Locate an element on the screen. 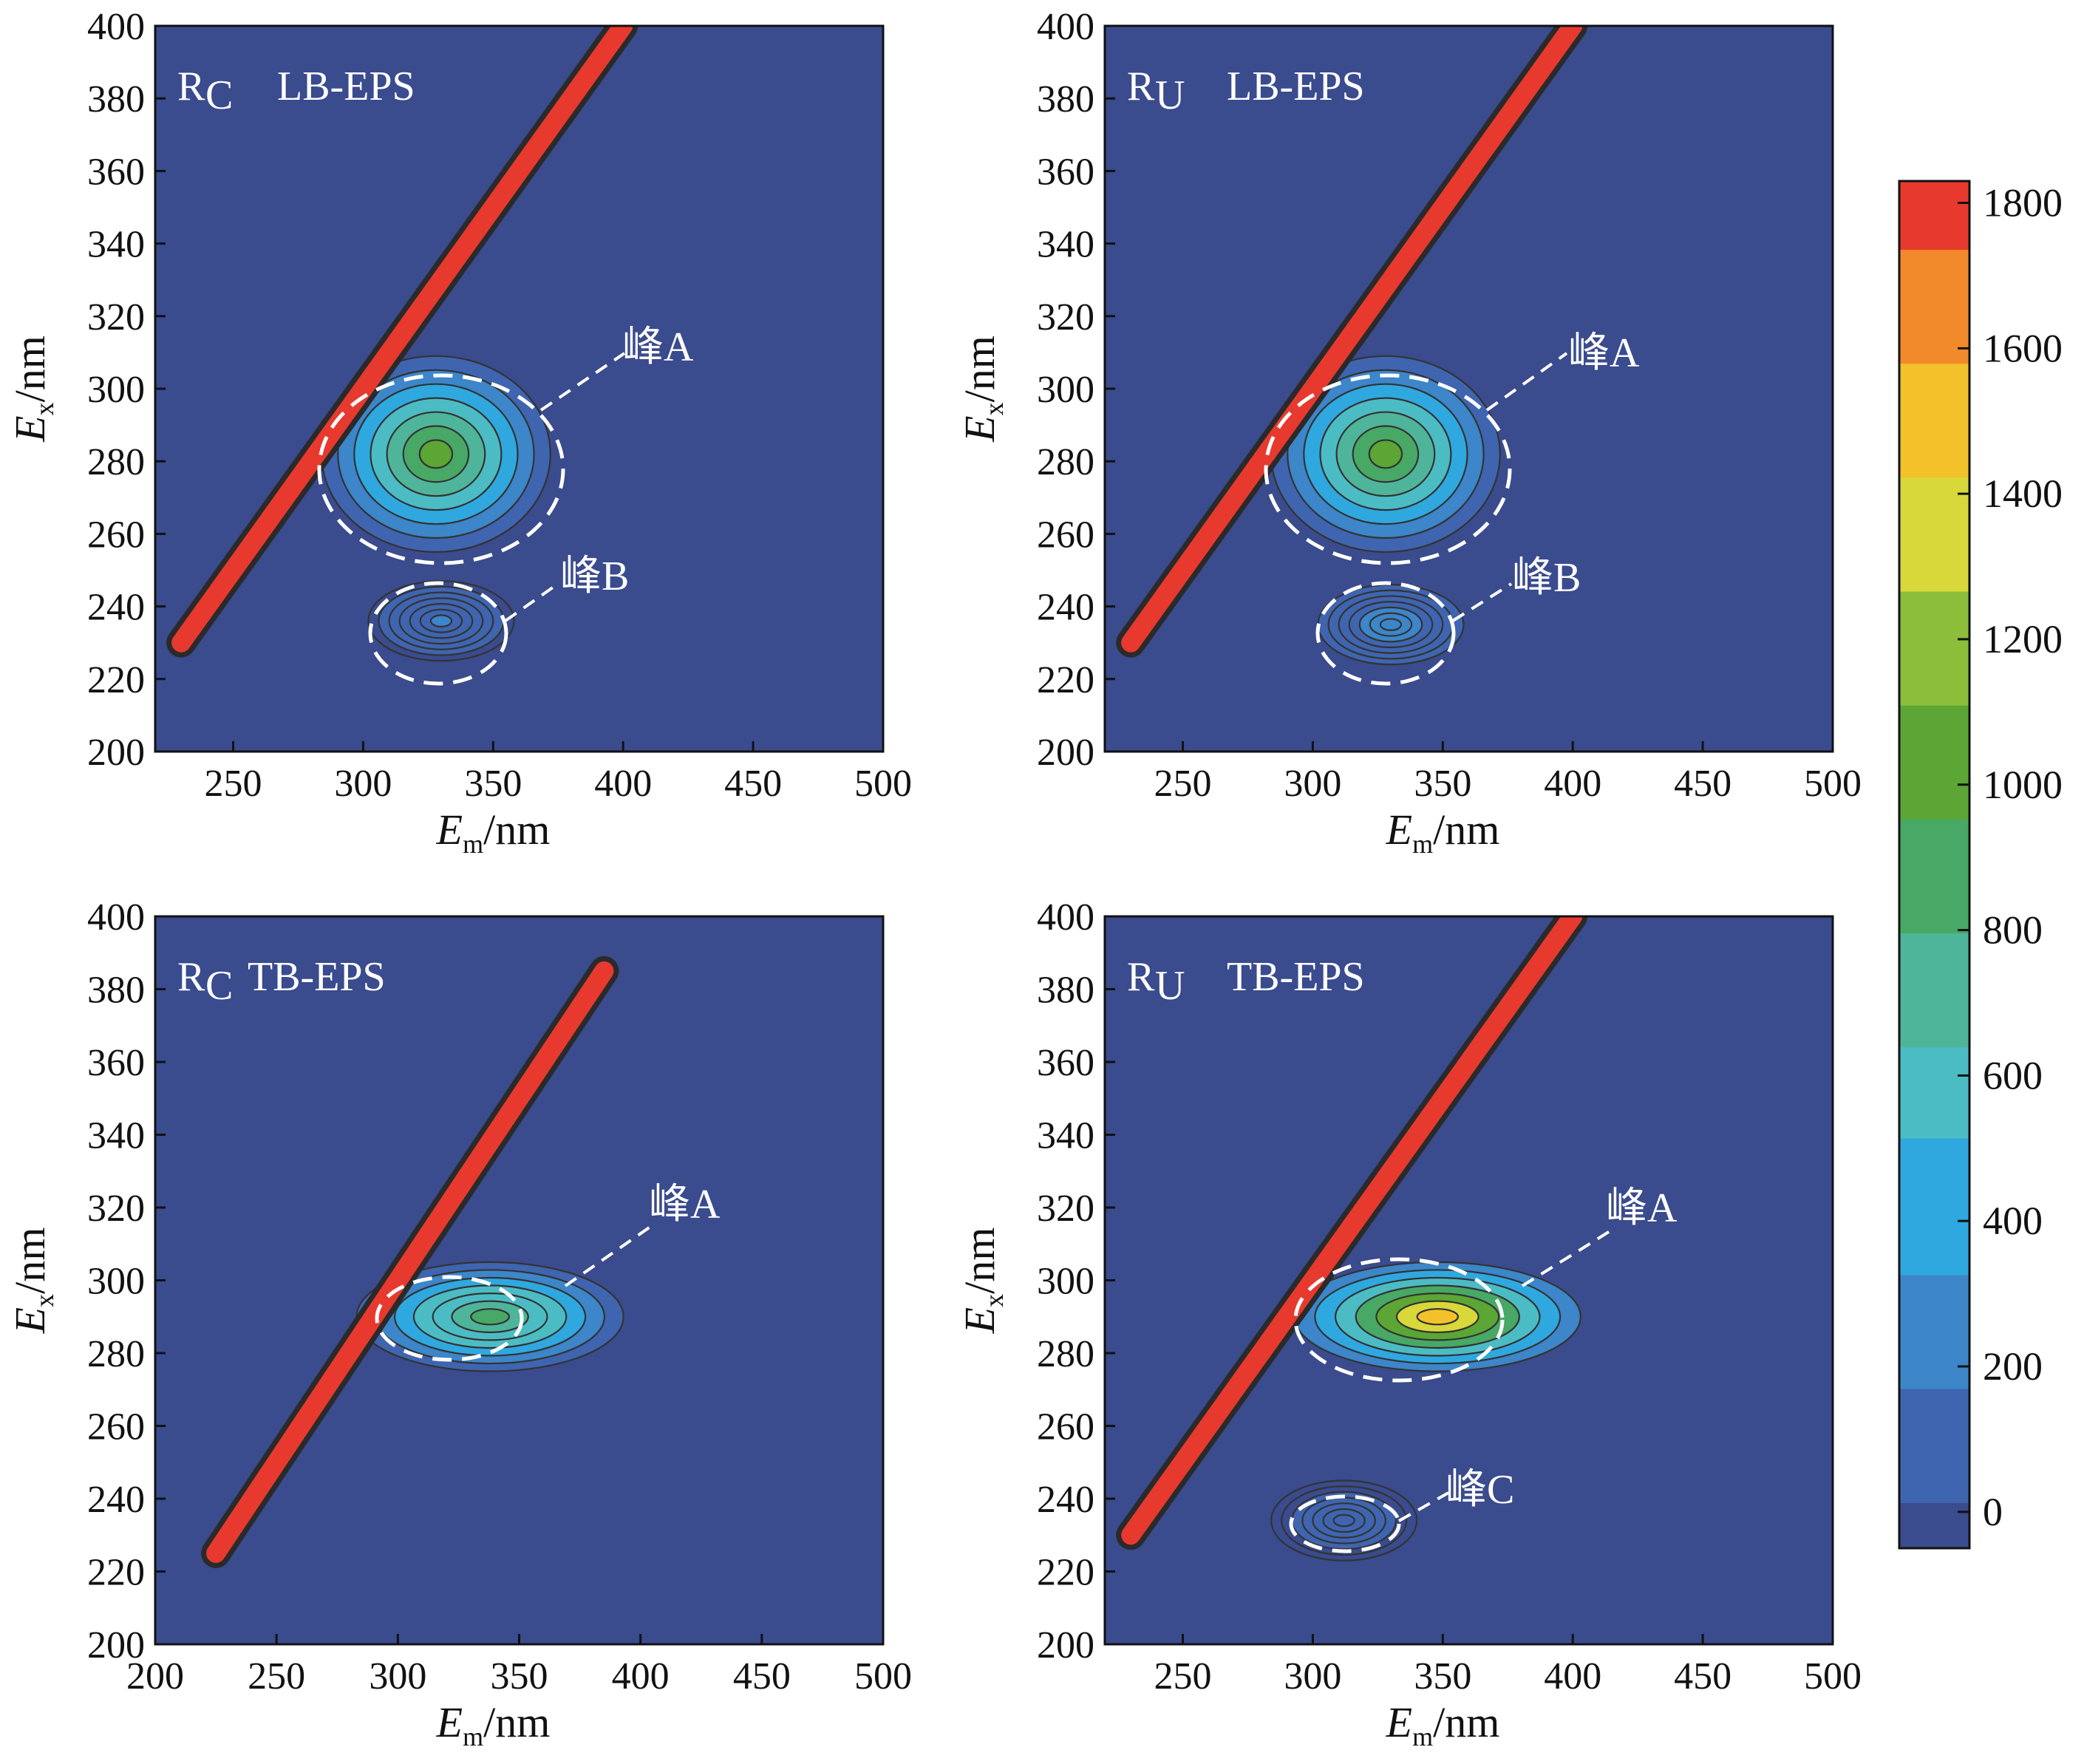 This screenshot has height=1764, width=2084. colorbar-tick-label: 1000 is located at coordinates (2023, 785).